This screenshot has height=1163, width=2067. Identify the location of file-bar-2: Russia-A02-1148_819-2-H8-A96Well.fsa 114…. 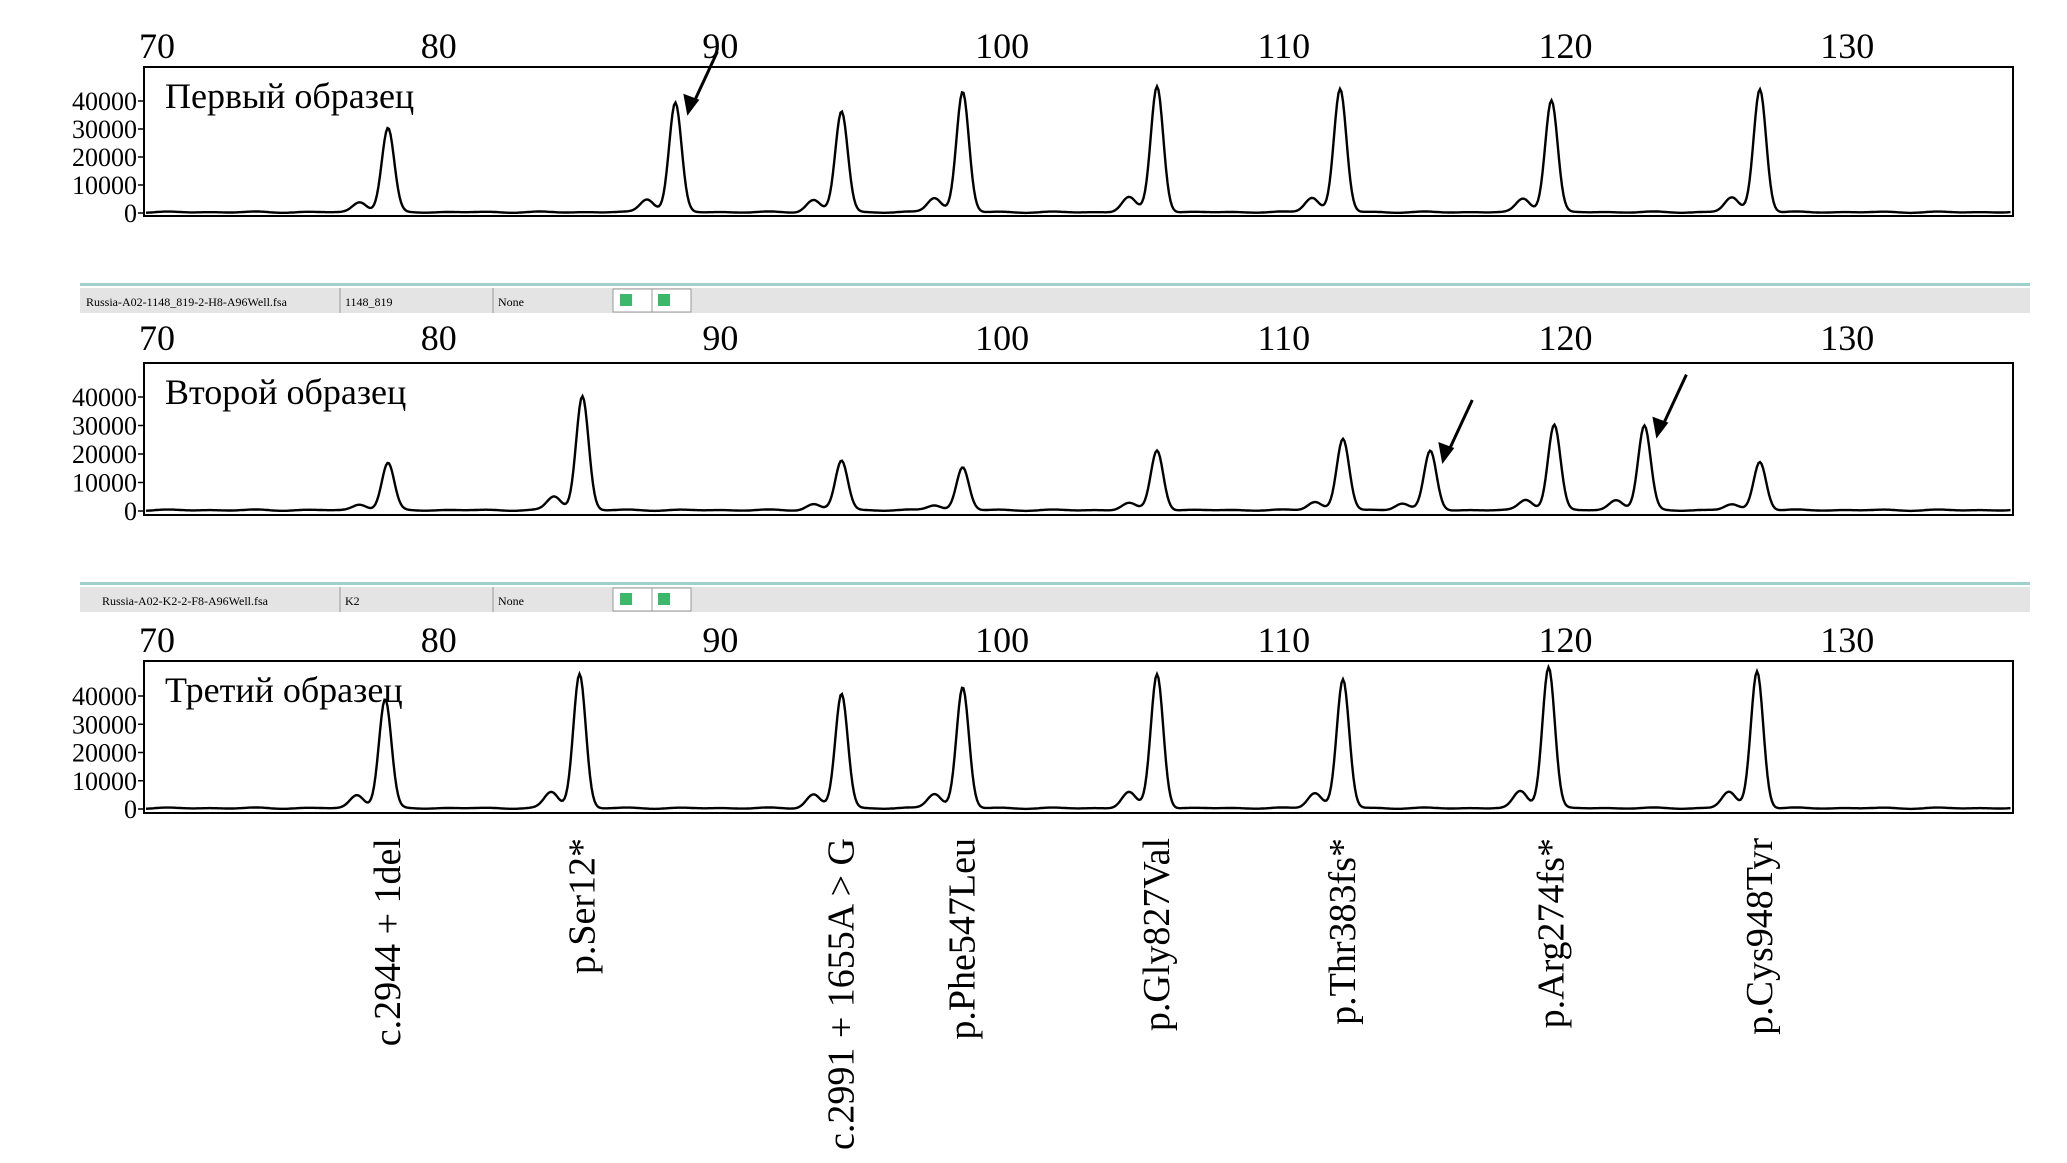
(1055, 298).